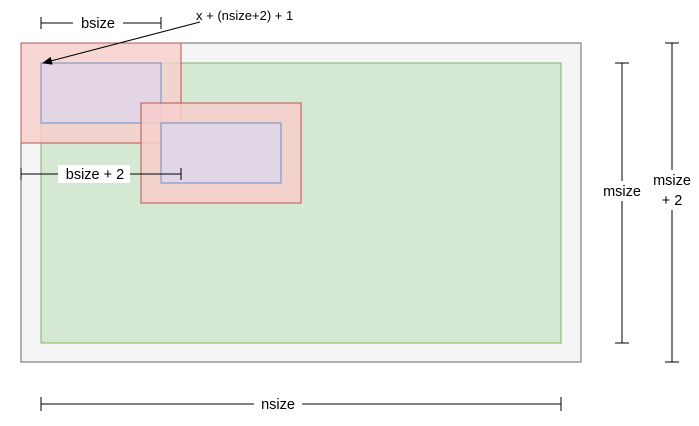  What do you see at coordinates (672, 181) in the screenshot?
I see `msize-plus-2-label-line1: msize` at bounding box center [672, 181].